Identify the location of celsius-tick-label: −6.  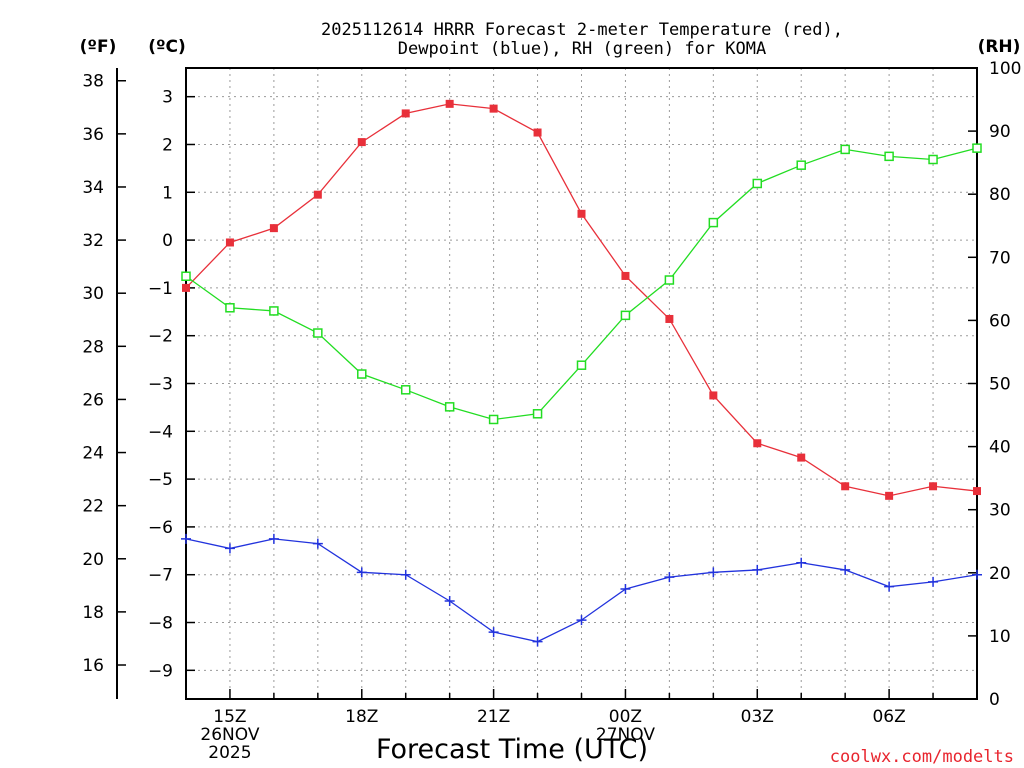
(160, 528).